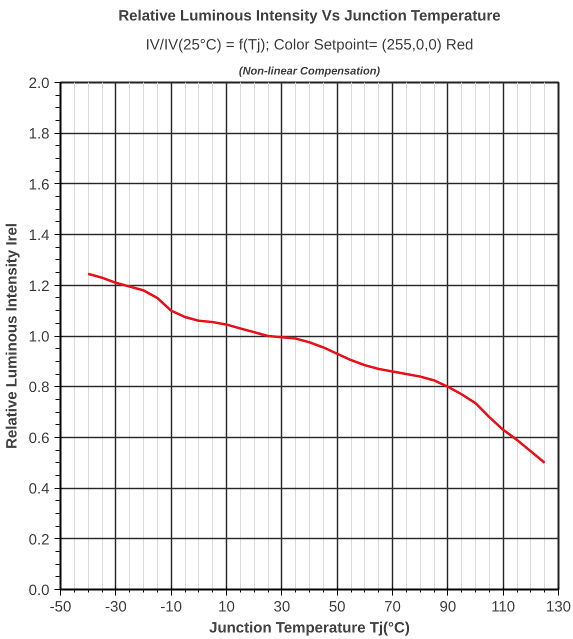 The image size is (573, 639). Describe the element at coordinates (39, 235) in the screenshot. I see `y-tick-label: 1.4` at that location.